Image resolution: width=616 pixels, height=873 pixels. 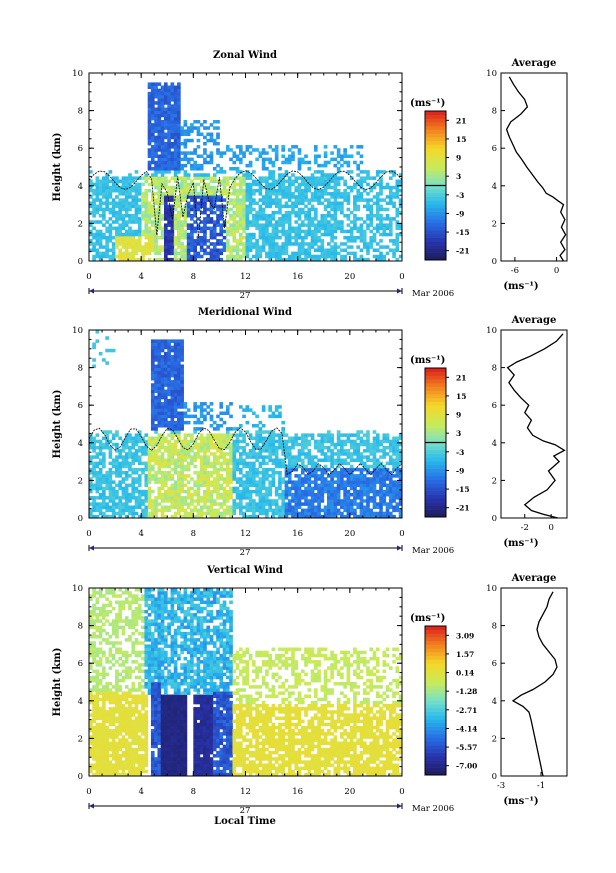 I want to click on colorbar-tick-label: -9, so click(x=460, y=213).